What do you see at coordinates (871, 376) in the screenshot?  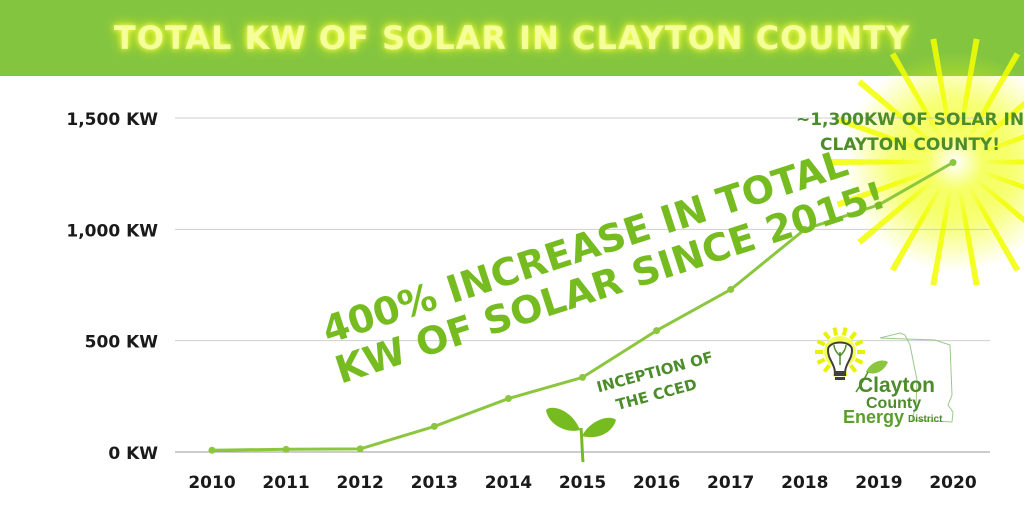 I see `leaf-icon` at bounding box center [871, 376].